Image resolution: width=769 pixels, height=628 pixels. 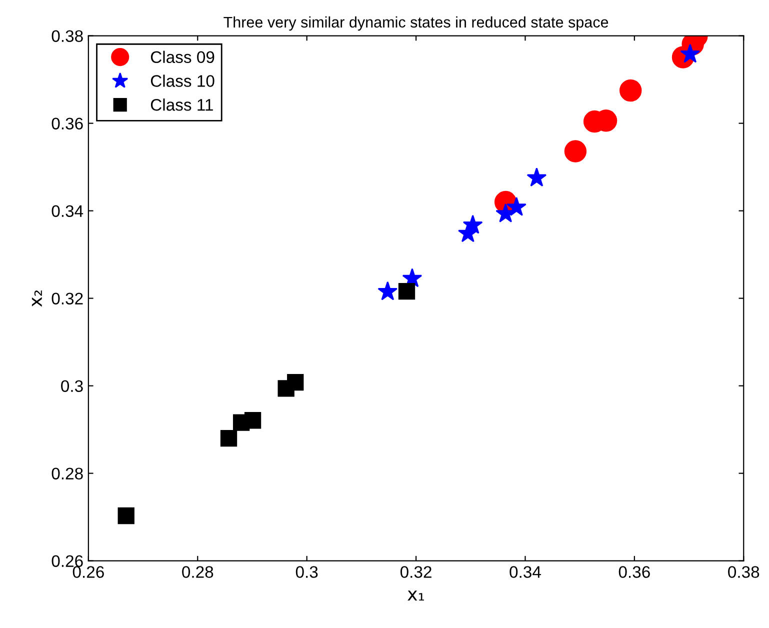 What do you see at coordinates (37, 298) in the screenshot?
I see `y-axis-title: x₂` at bounding box center [37, 298].